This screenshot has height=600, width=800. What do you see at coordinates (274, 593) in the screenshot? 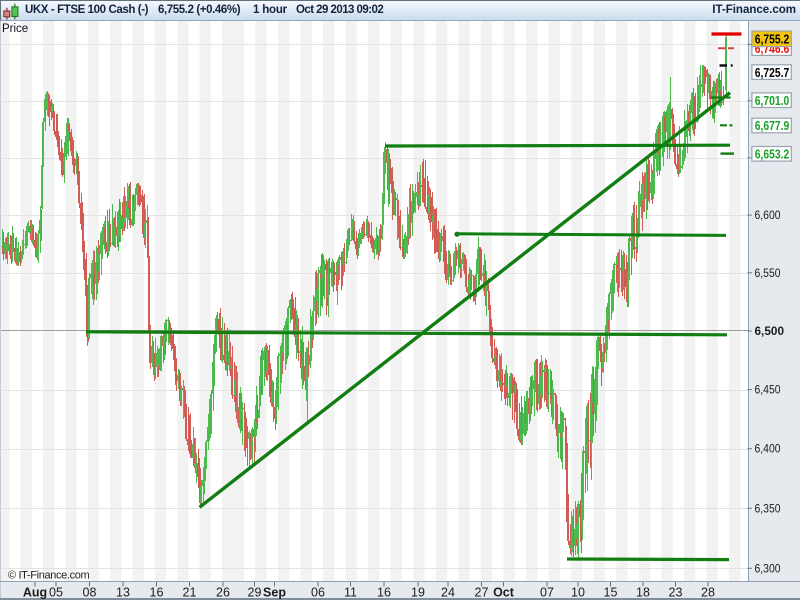
I see `svg-text: Sep` at bounding box center [274, 593].